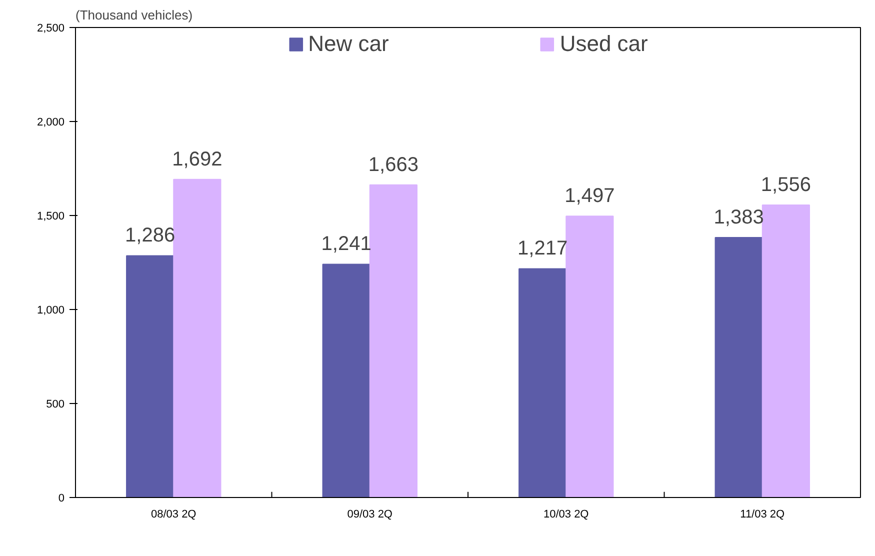 Image resolution: width=875 pixels, height=556 pixels. Describe the element at coordinates (61, 498) in the screenshot. I see `y-tick-label: 0` at that location.